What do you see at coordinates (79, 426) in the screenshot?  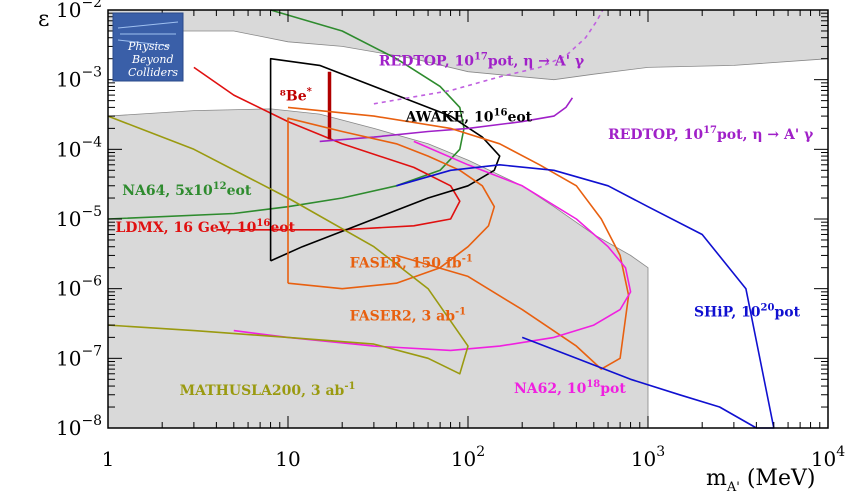 I see `y-tick-label: 10⁻⁸` at bounding box center [79, 426].